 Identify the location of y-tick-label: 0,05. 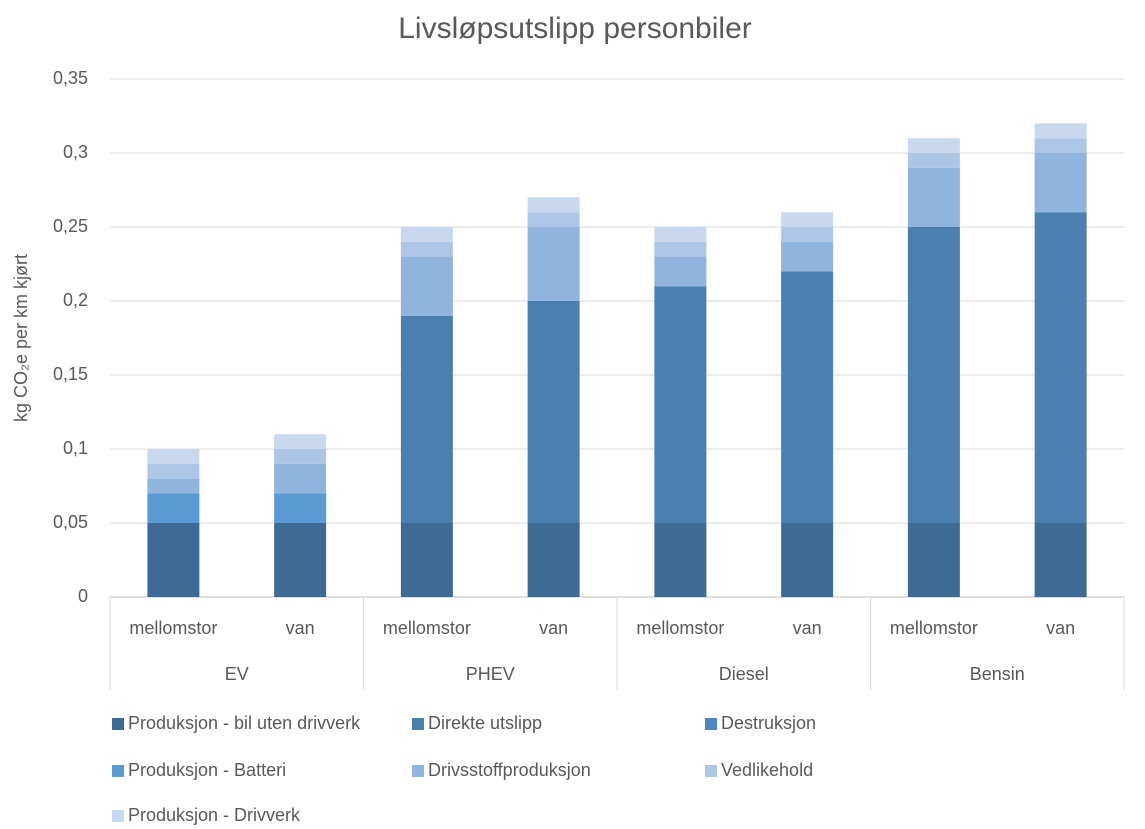
(70, 522).